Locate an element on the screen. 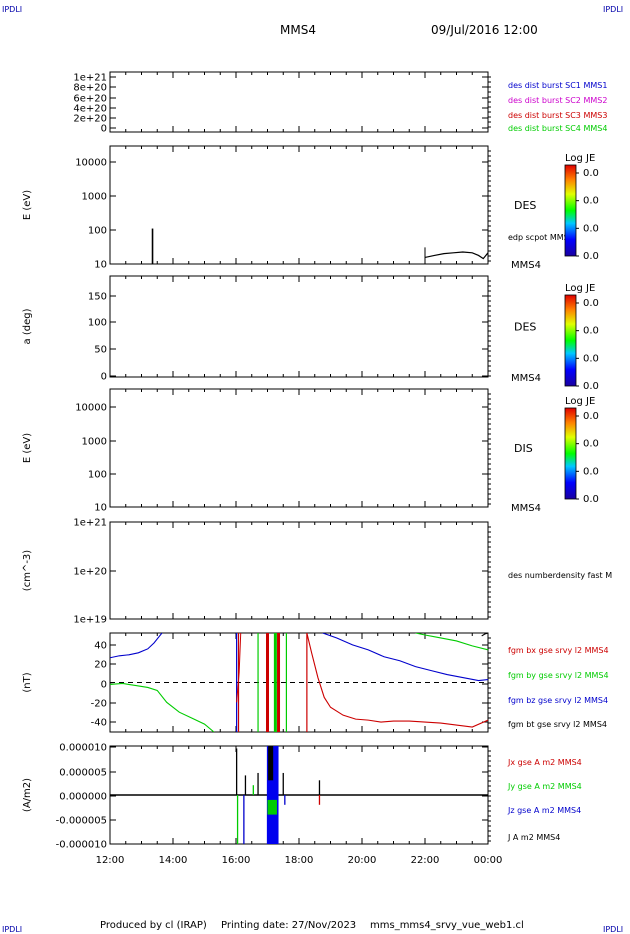 The height and width of the screenshot is (934, 630). x-tick-label: 20:00 is located at coordinates (362, 860).